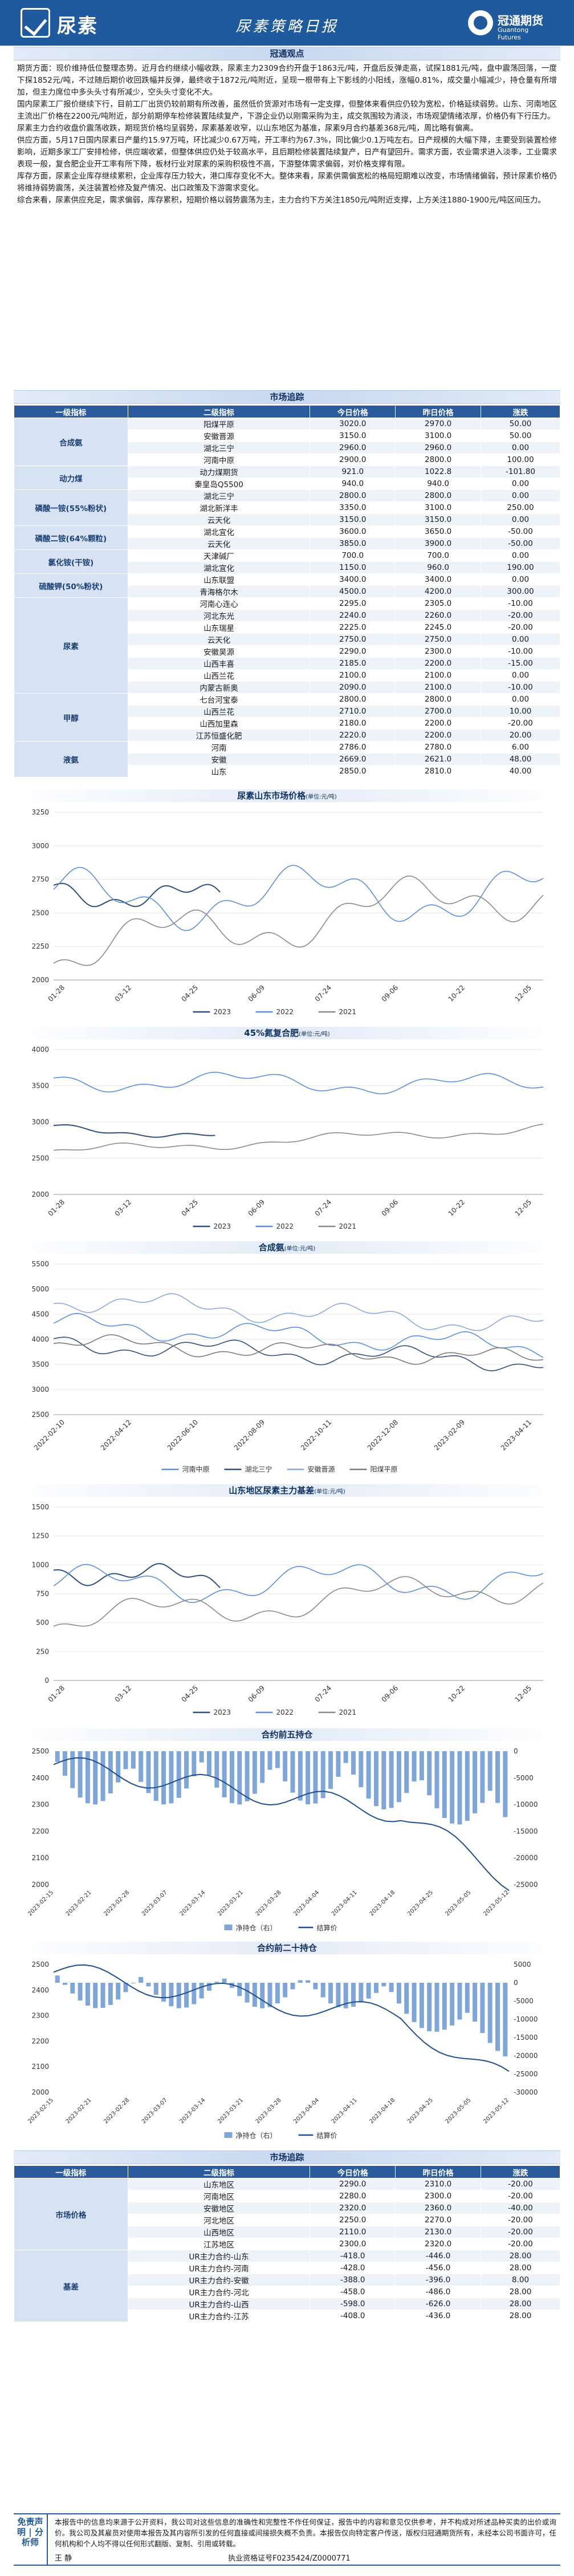 This screenshot has height=2576, width=574. Describe the element at coordinates (281, 2018) in the screenshot. I see `settlement-price-line` at that location.